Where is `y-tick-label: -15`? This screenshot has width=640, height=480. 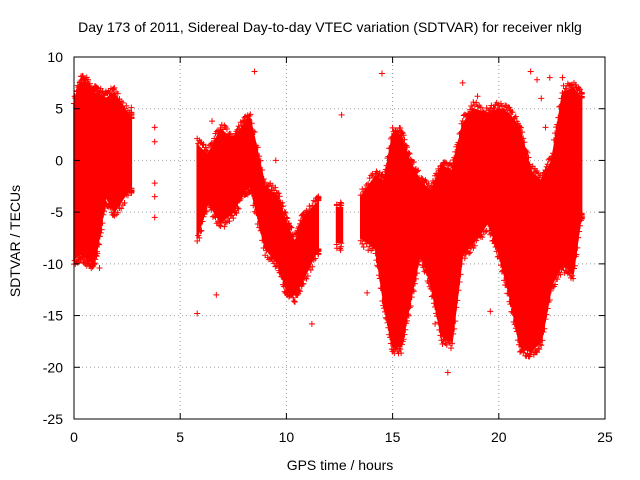
y-tick-label: -15 is located at coordinates (53, 316).